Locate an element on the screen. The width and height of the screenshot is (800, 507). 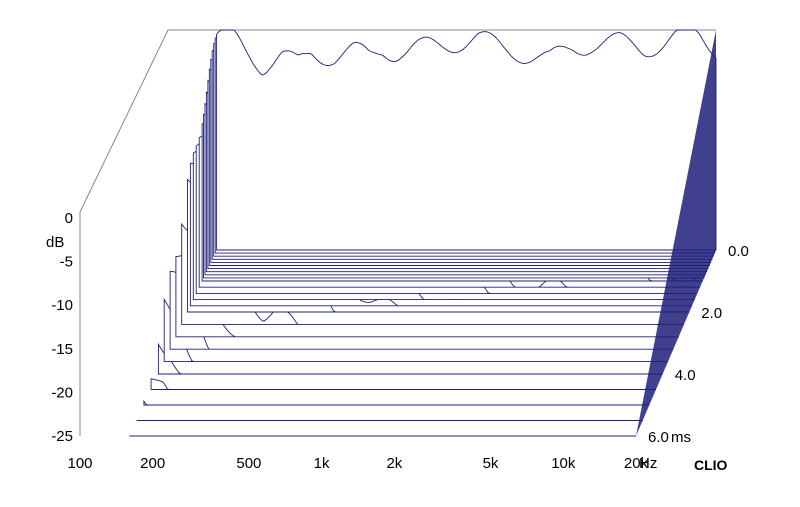
y-tick-label: -25 is located at coordinates (62, 436).